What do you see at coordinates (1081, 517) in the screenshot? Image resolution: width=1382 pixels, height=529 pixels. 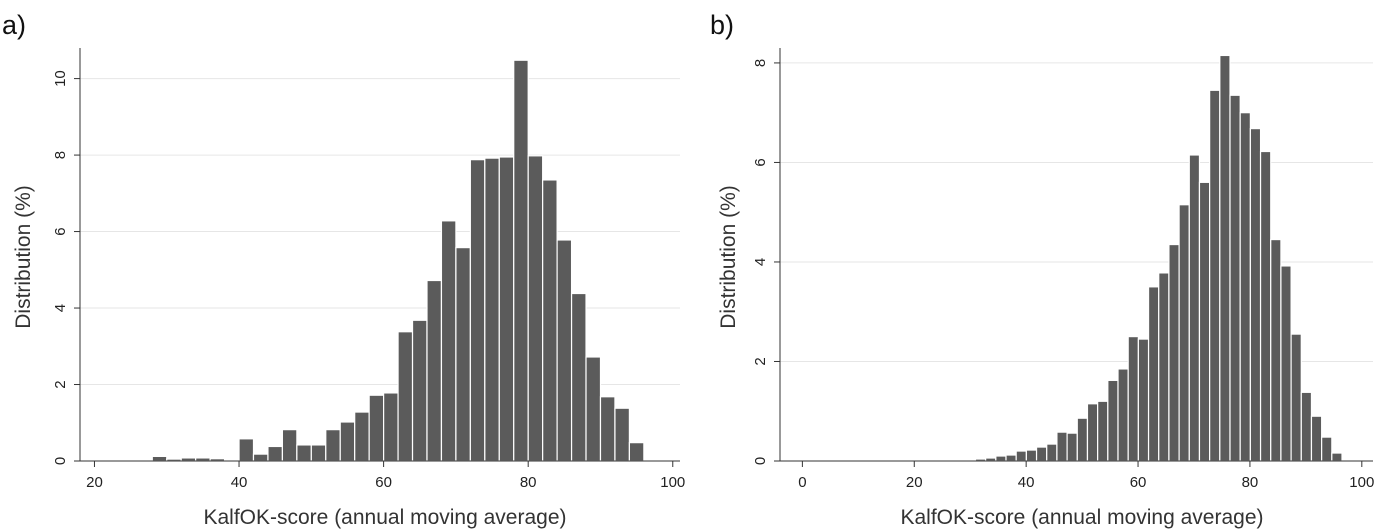 I see `x-axis-title-b: KalfOK-score (annual moving average)` at bounding box center [1081, 517].